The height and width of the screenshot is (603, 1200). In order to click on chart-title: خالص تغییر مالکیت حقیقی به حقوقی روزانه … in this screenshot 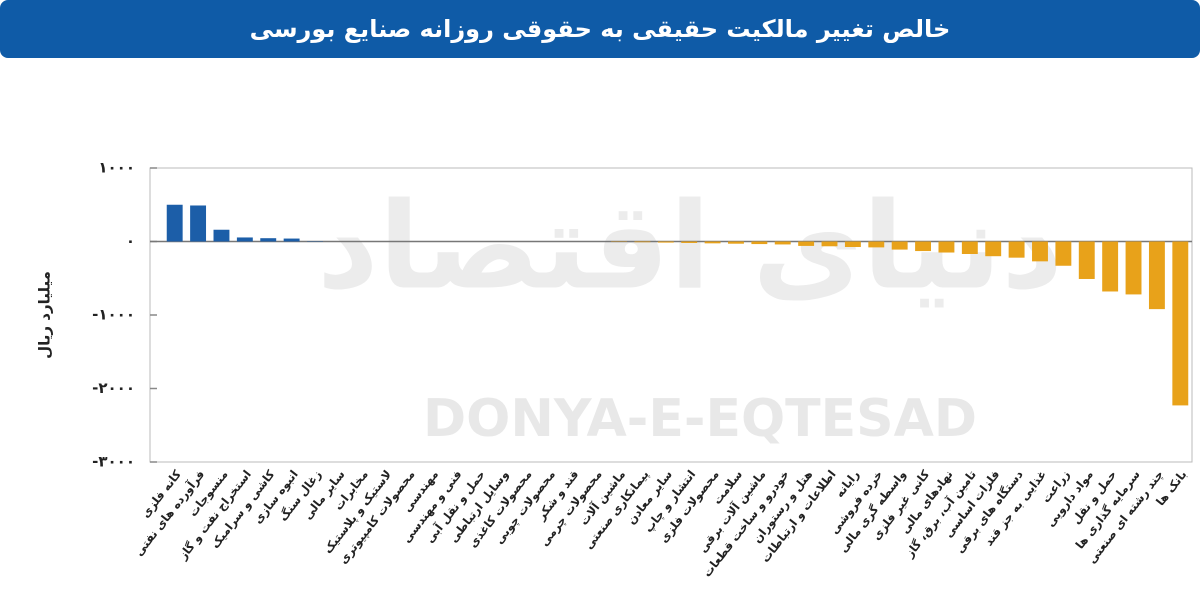, I will do `click(600, 29)`.